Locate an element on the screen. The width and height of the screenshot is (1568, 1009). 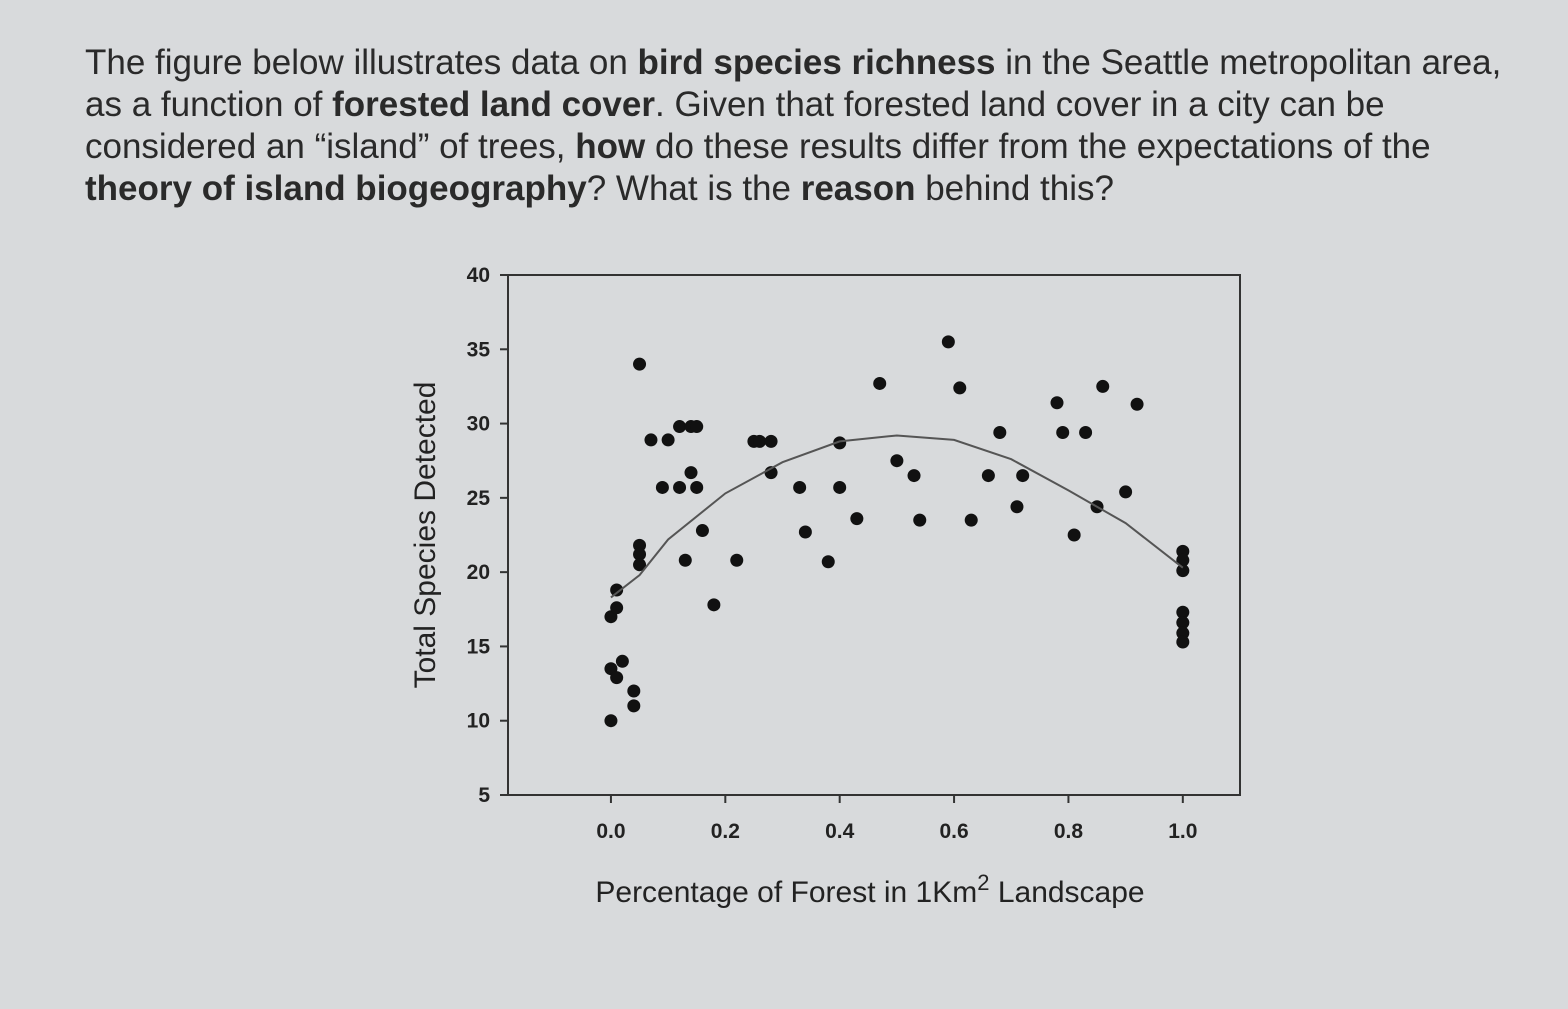
y-tick-label: 35 is located at coordinates (479, 349).